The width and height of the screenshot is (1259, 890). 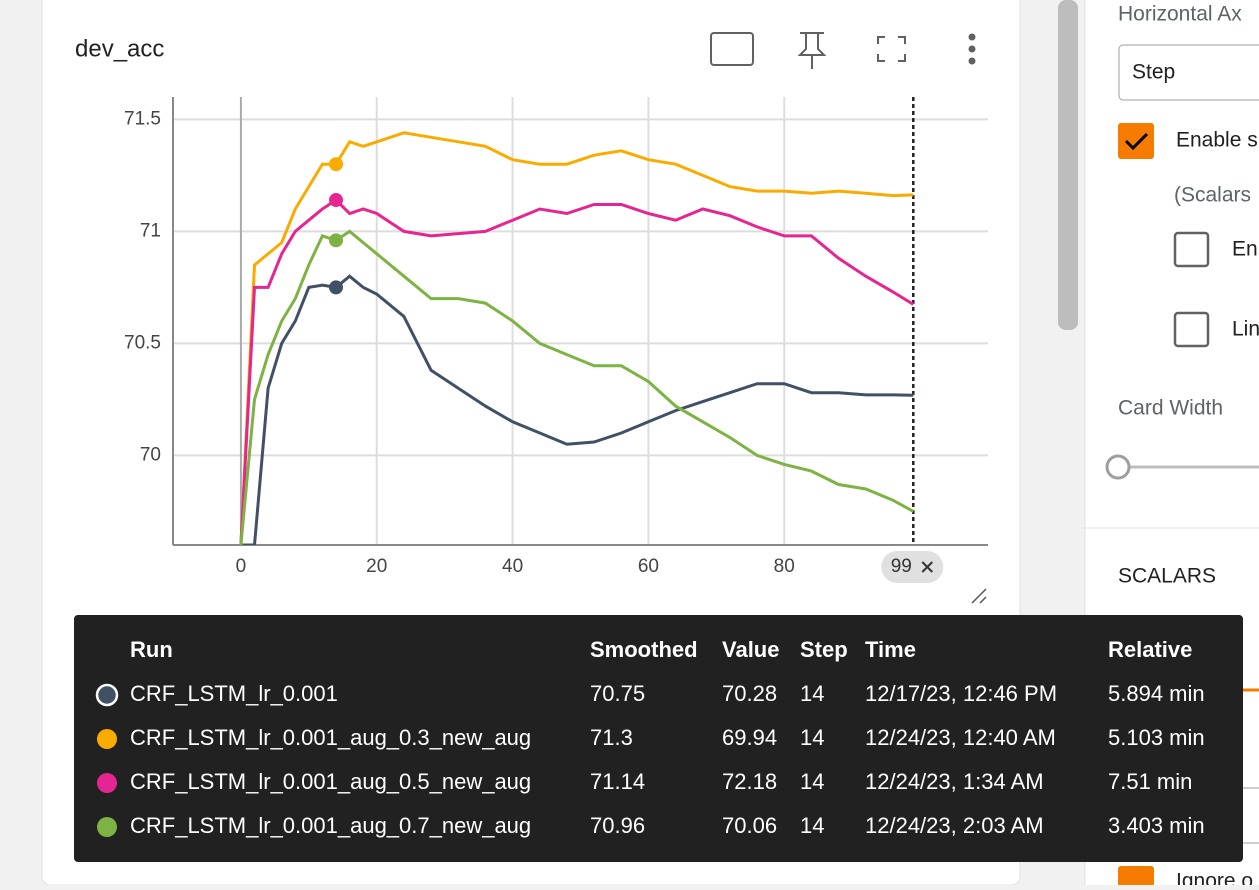 What do you see at coordinates (1167, 576) in the screenshot?
I see `section-title: SCALARS` at bounding box center [1167, 576].